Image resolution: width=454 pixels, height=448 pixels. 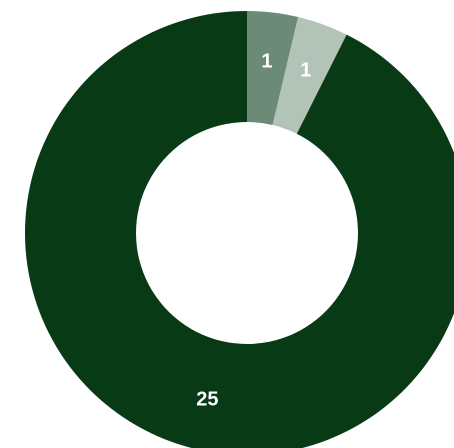 I want to click on slice-label-2: 25, so click(x=207, y=400).